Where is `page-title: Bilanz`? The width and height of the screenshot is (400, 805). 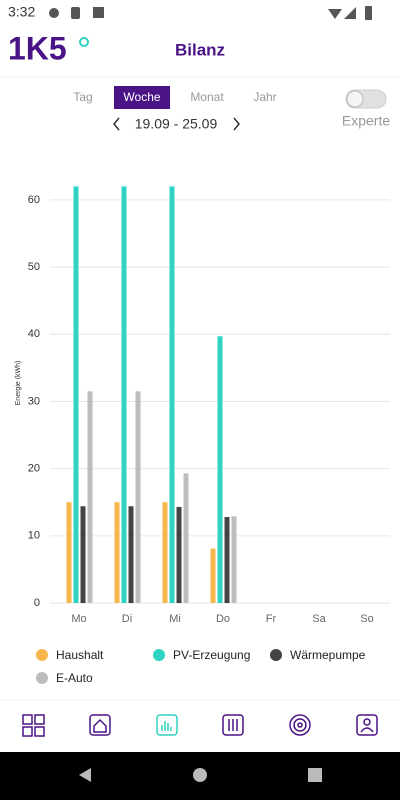
page-title: Bilanz is located at coordinates (200, 49).